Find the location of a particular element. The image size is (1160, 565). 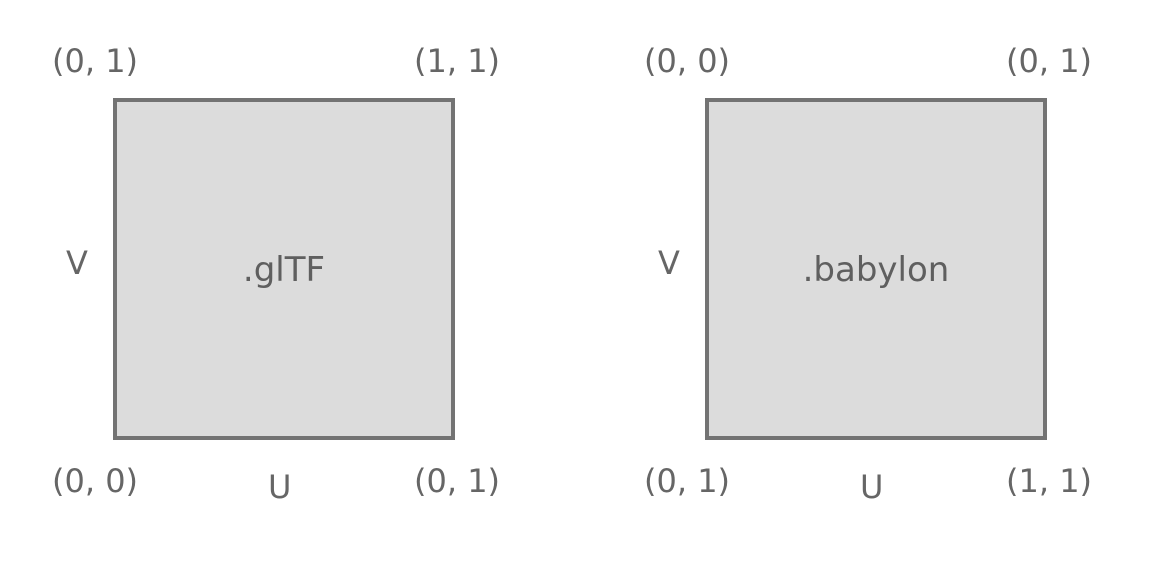

format-label: .babylon is located at coordinates (876, 270).